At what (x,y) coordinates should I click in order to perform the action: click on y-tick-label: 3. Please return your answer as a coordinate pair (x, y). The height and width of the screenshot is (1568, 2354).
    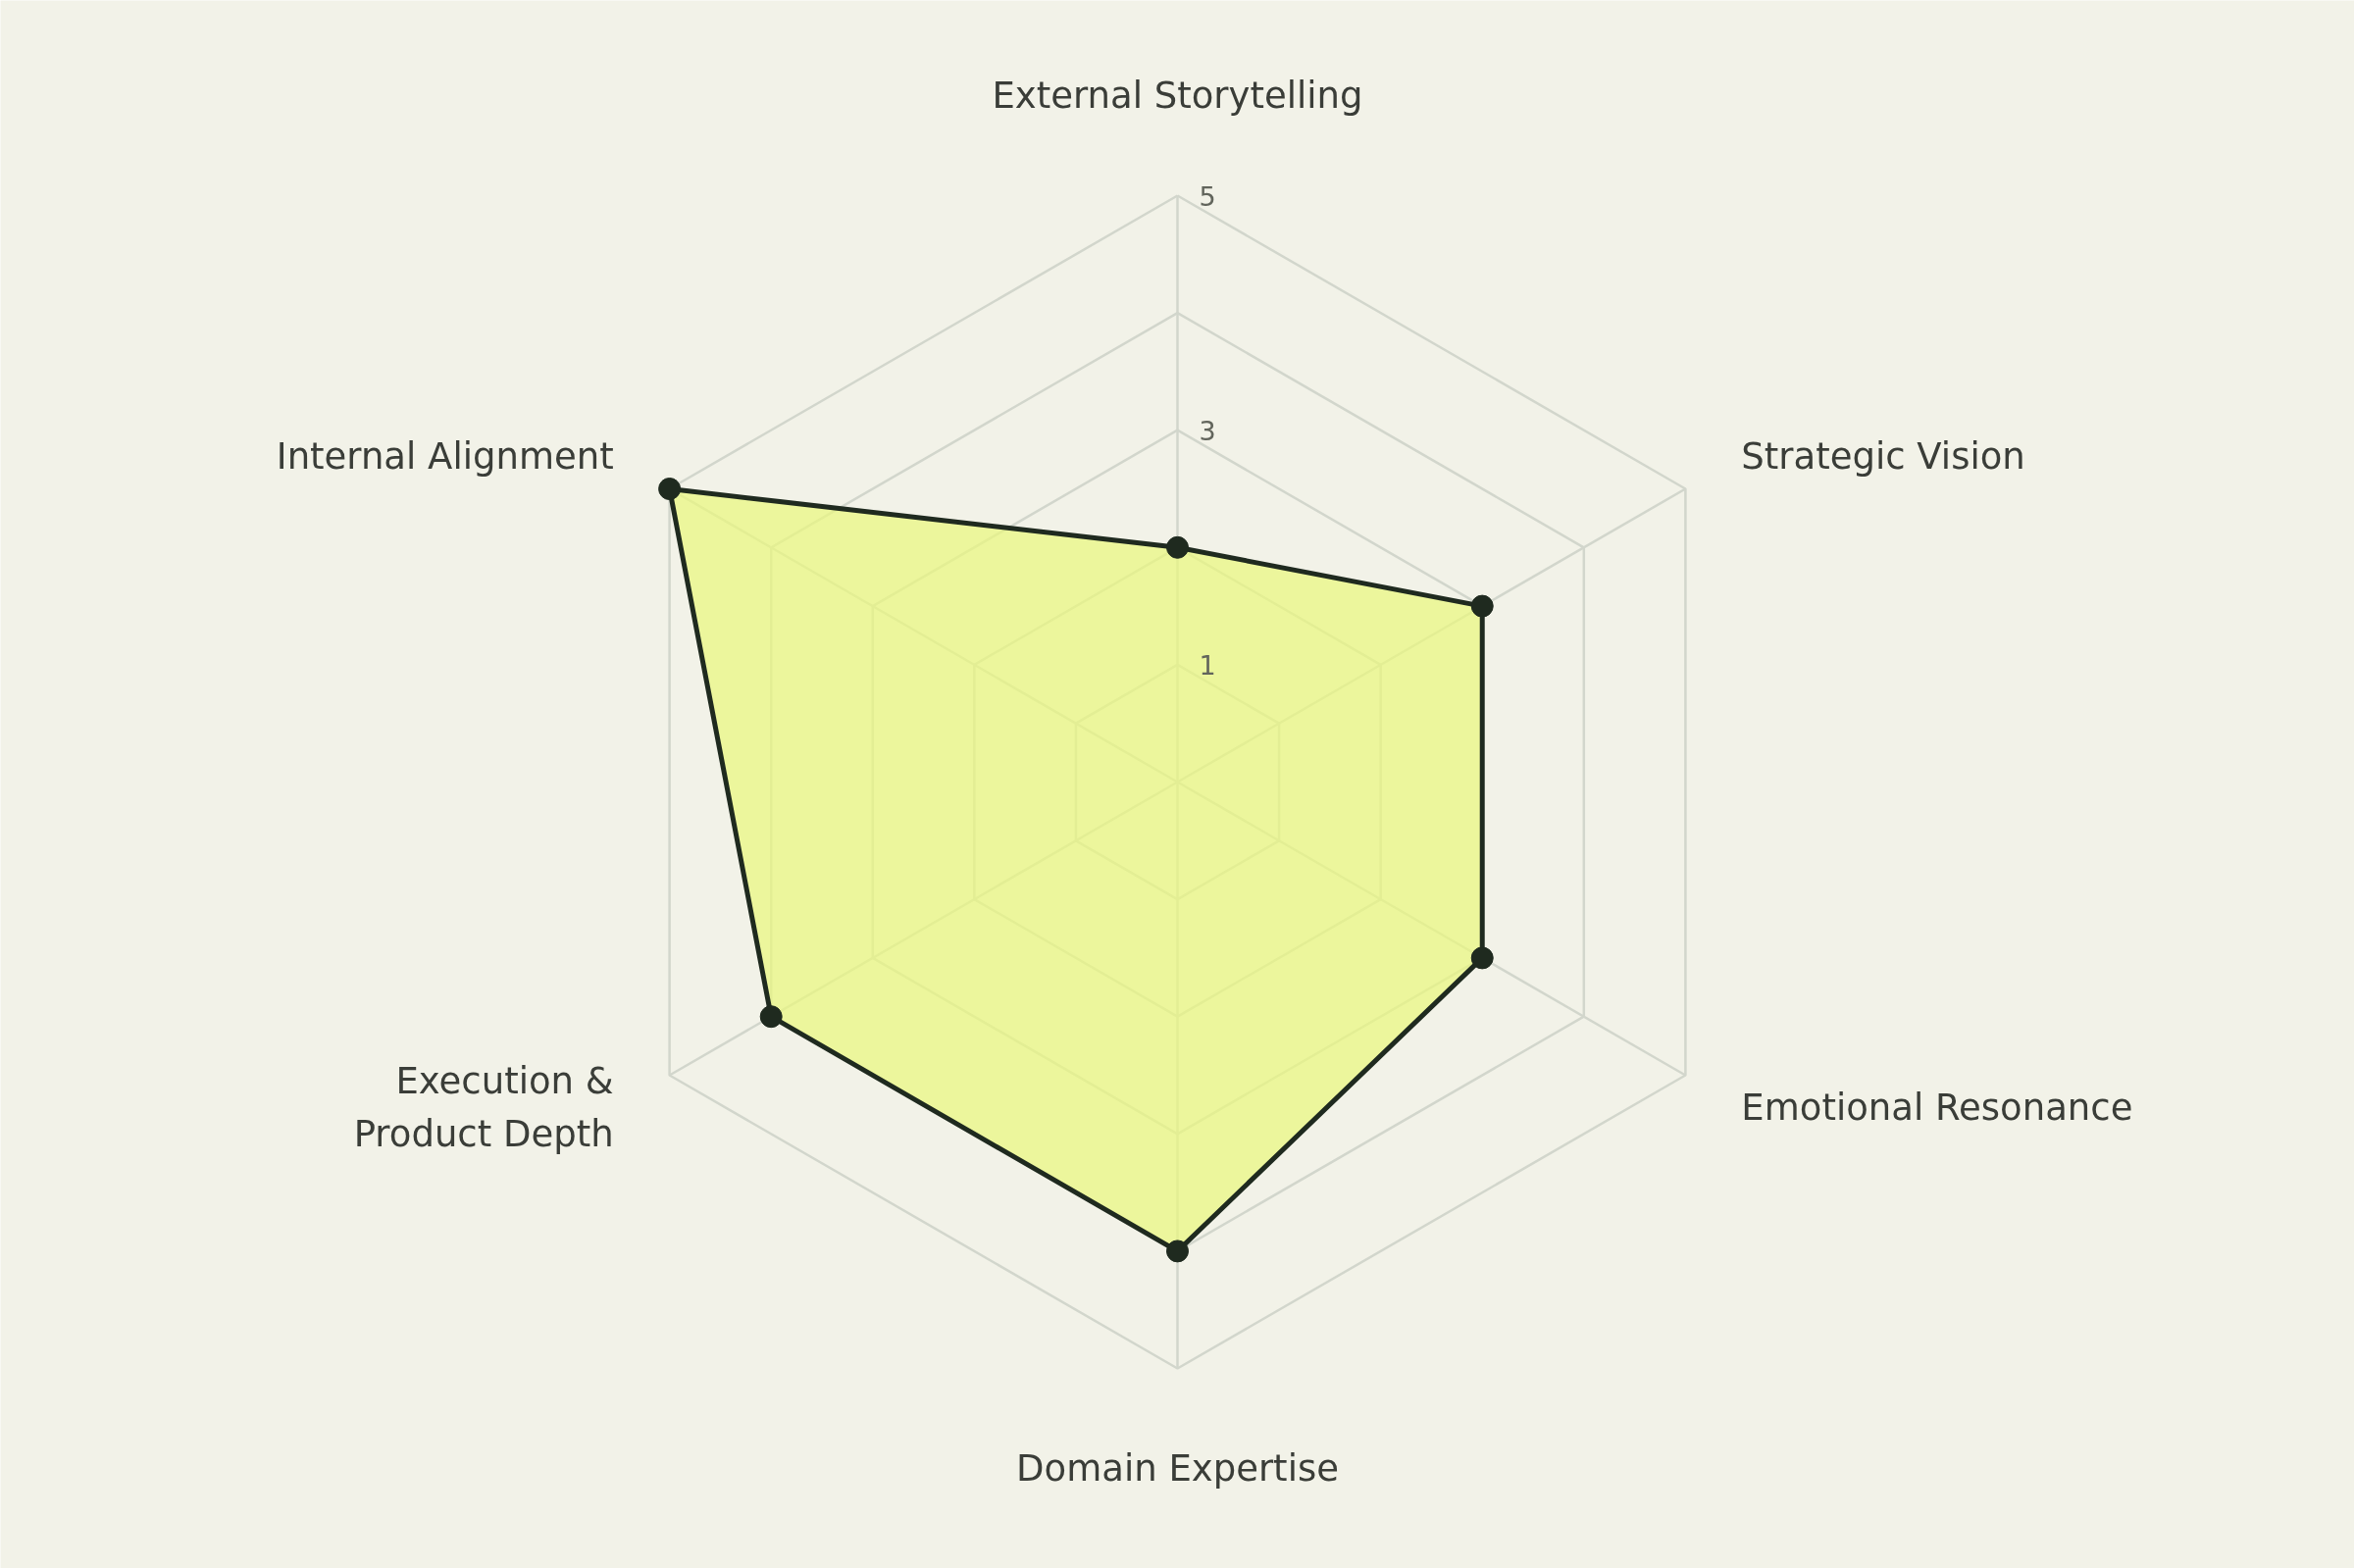
    Looking at the image, I should click on (1207, 430).